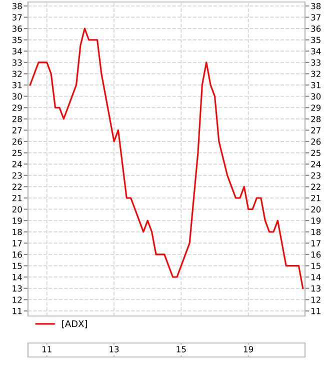  Describe the element at coordinates (315, 40) in the screenshot. I see `y2-tick-label: 35` at that location.